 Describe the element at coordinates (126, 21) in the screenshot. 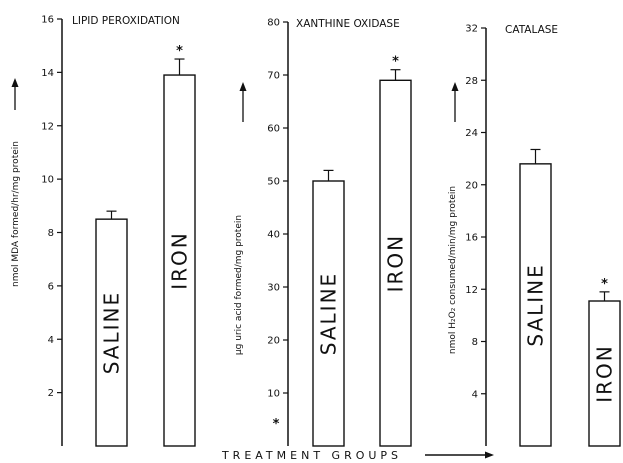

I see `chart-title: LIPID PEROXIDATION` at that location.